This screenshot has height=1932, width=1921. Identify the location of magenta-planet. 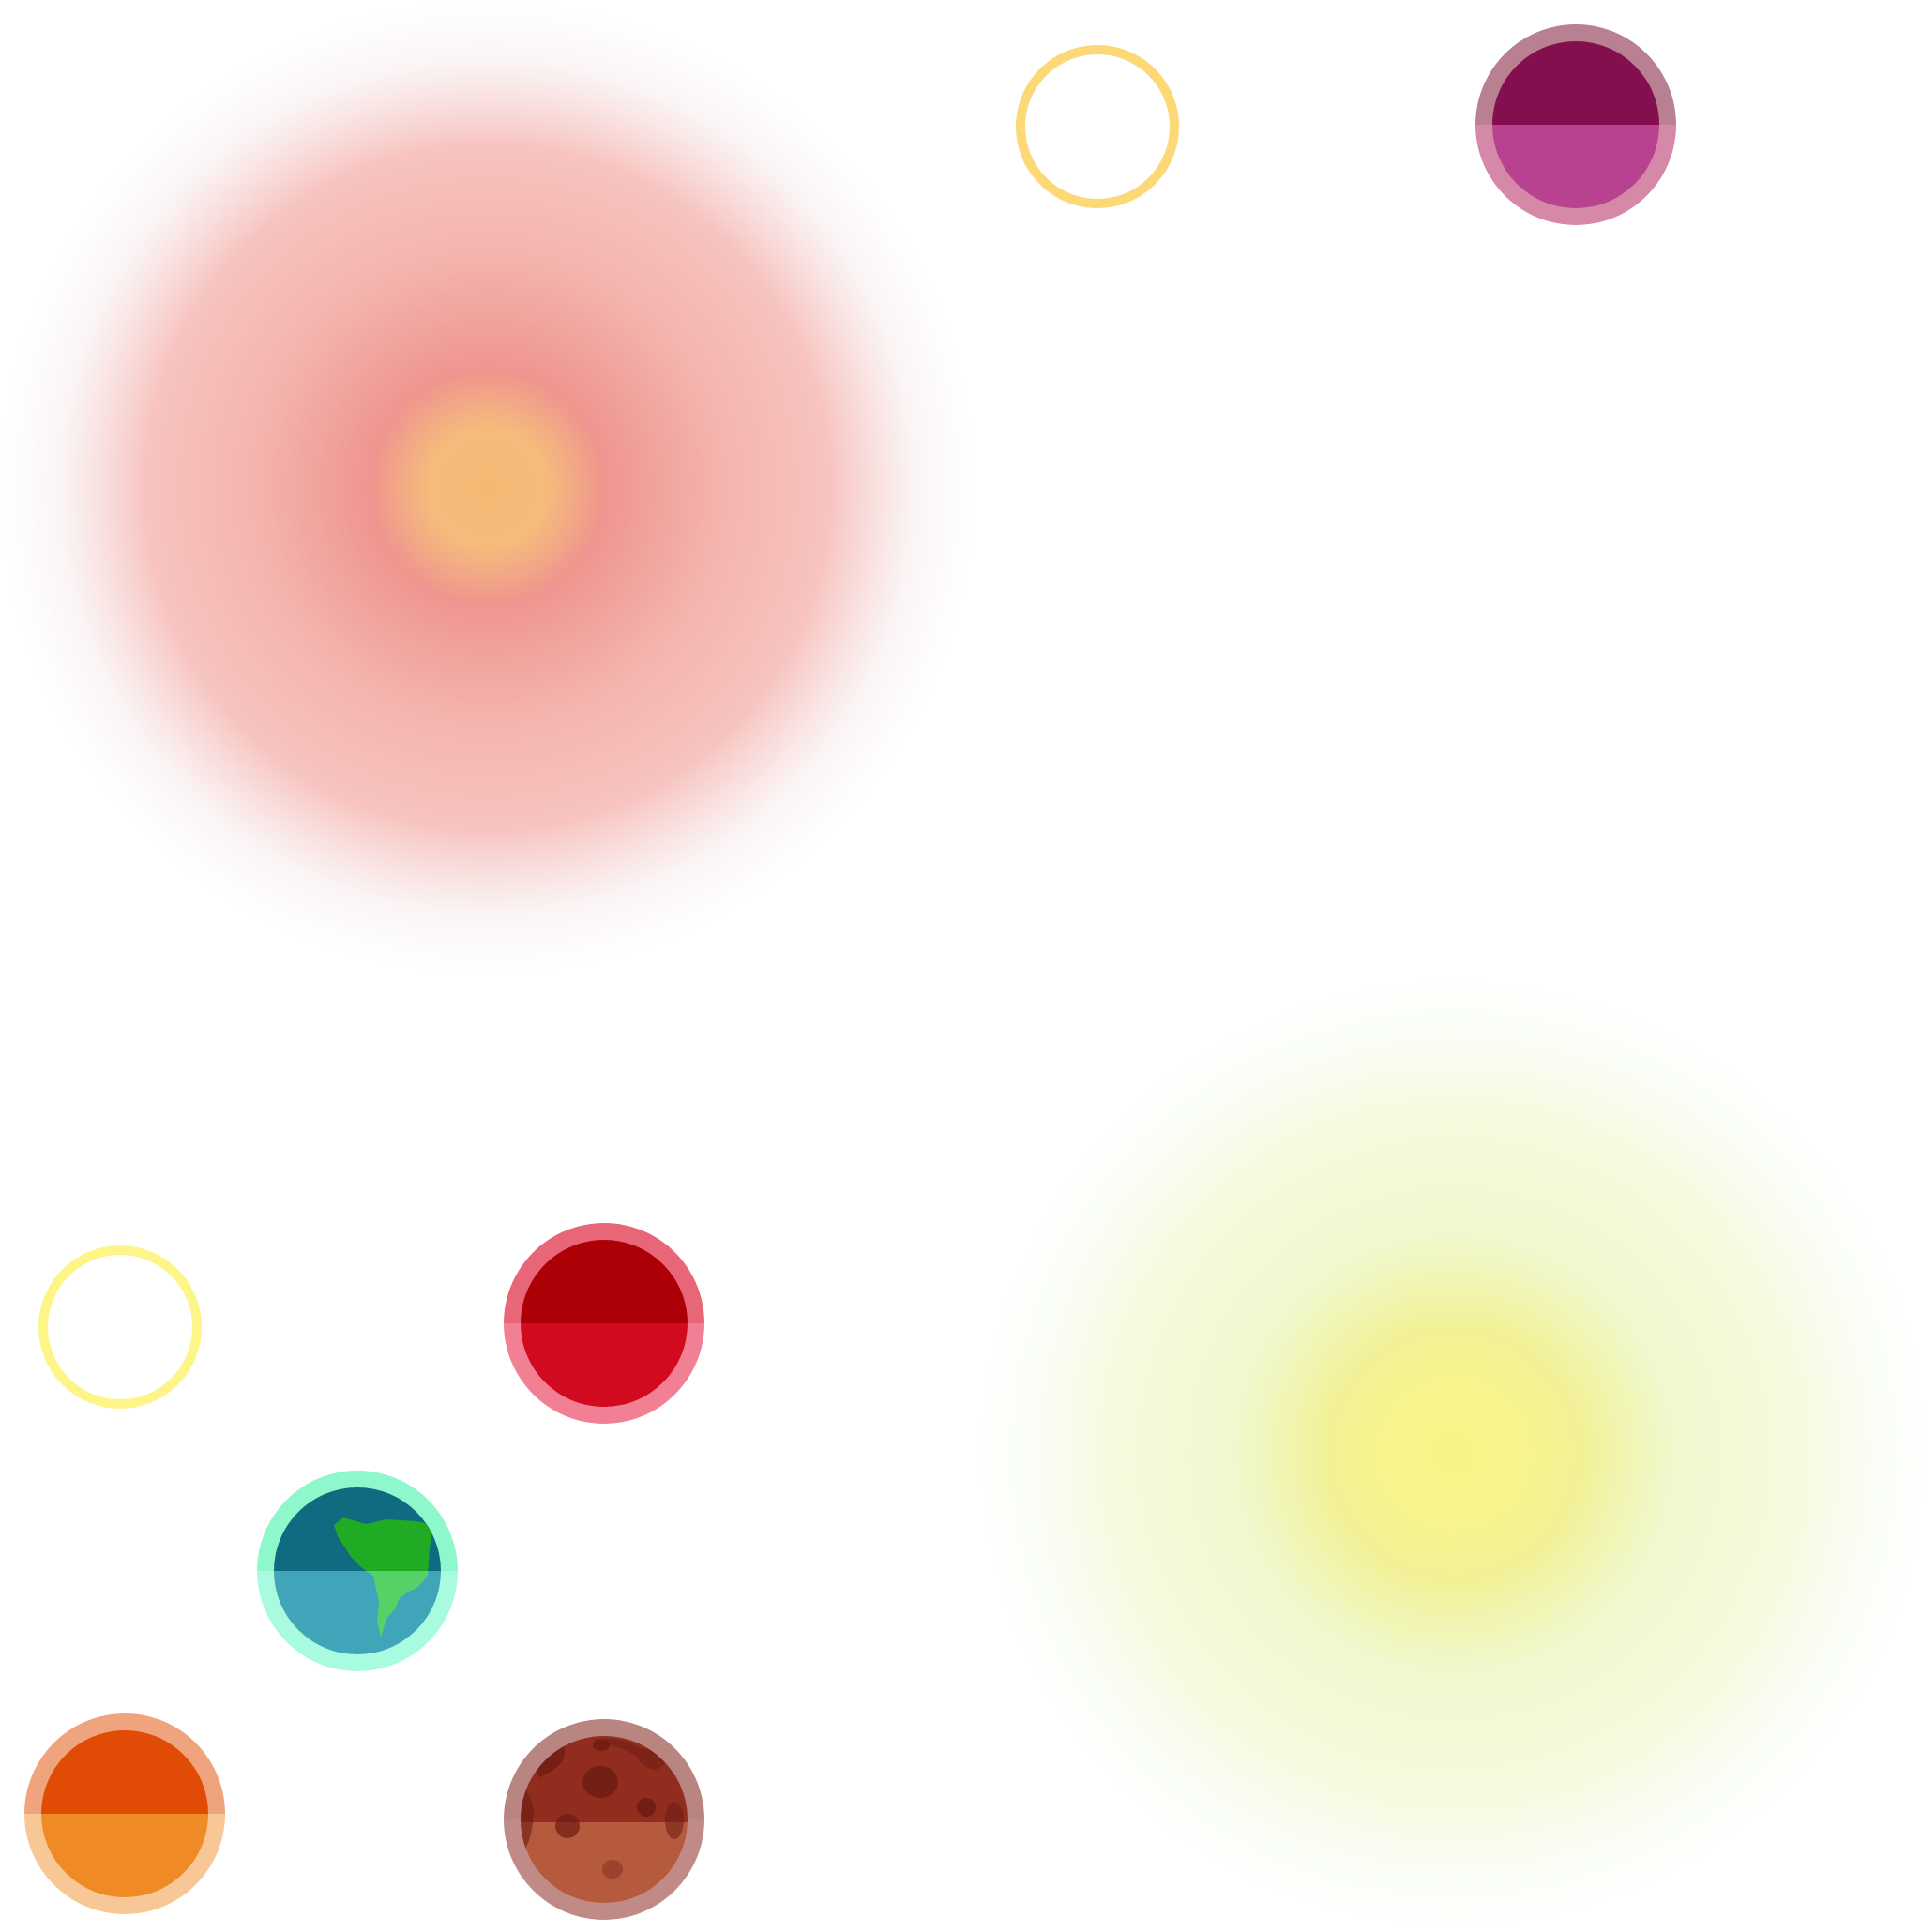
(1575, 124).